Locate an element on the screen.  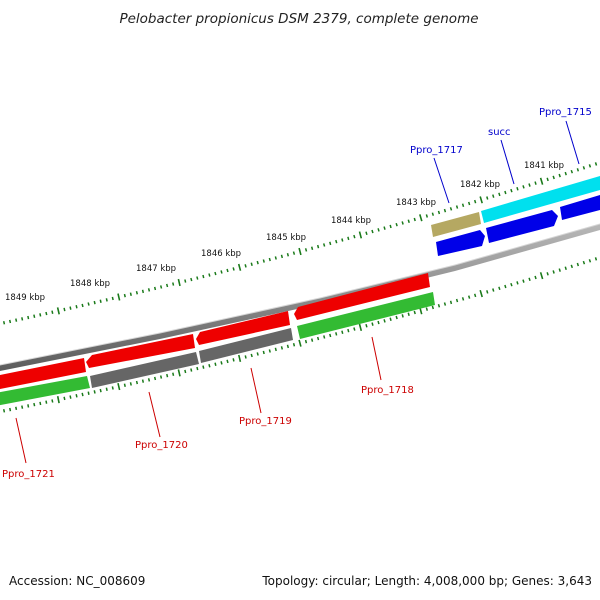
forward-strand-genes is located at coordinates (515, 216).